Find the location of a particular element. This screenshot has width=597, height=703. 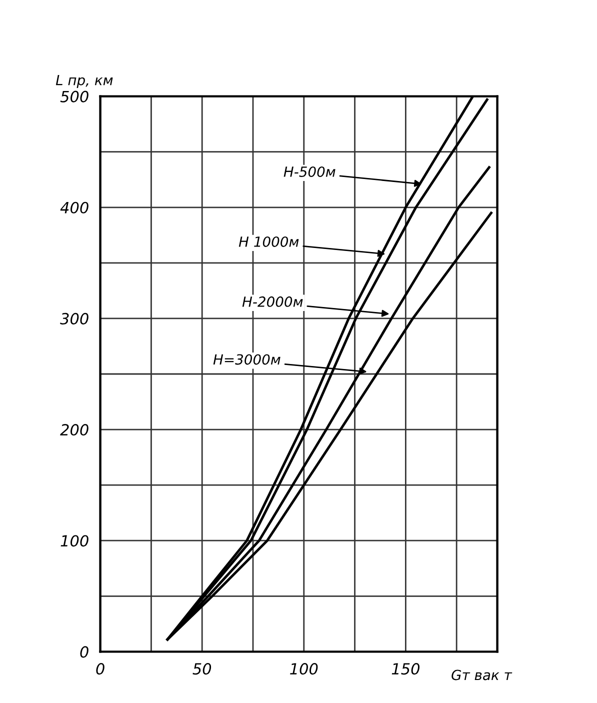

annotation: H=3000м is located at coordinates (246, 359).